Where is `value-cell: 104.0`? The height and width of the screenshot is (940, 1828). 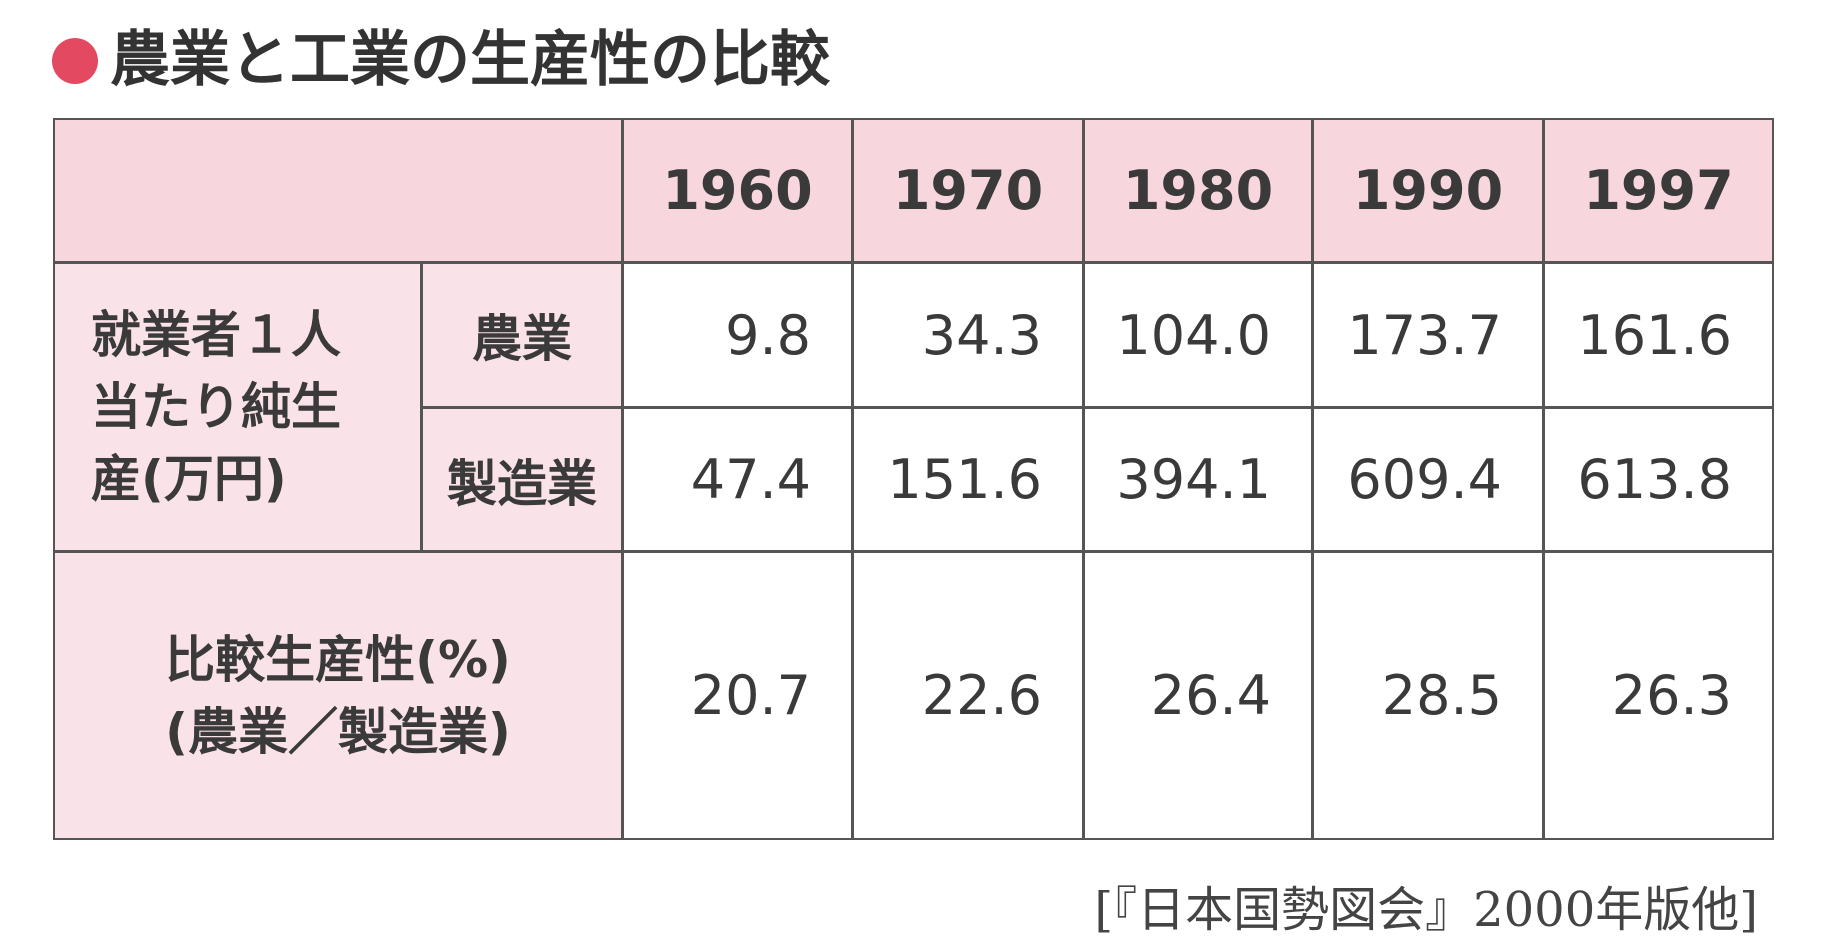
value-cell: 104.0 is located at coordinates (1198, 335).